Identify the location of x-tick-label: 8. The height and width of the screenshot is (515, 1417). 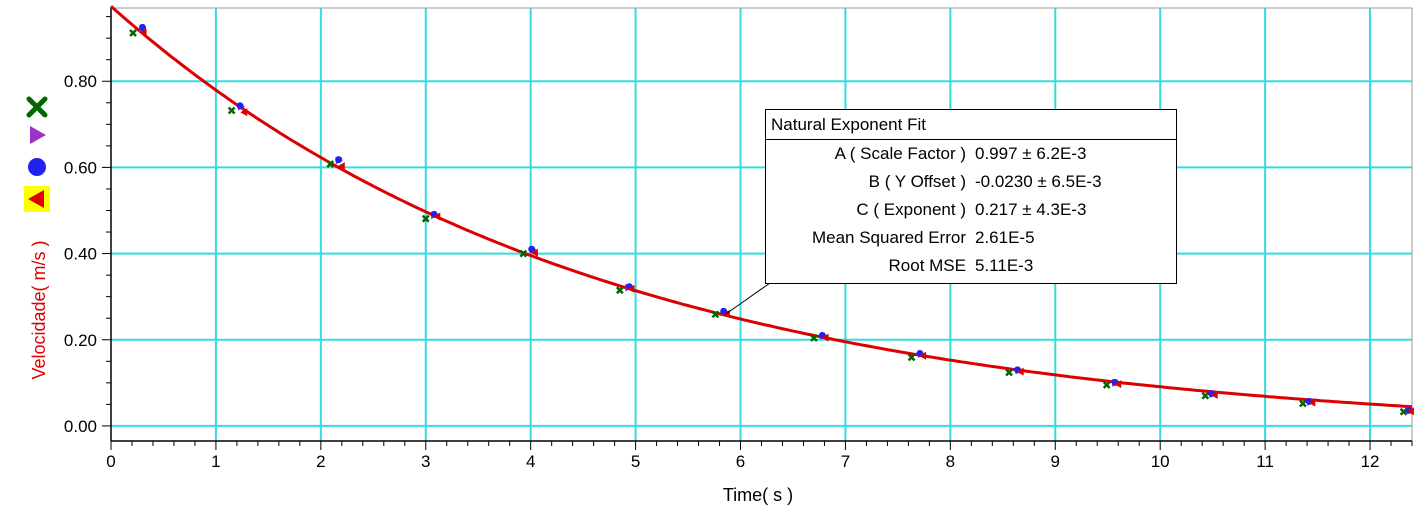
(950, 461).